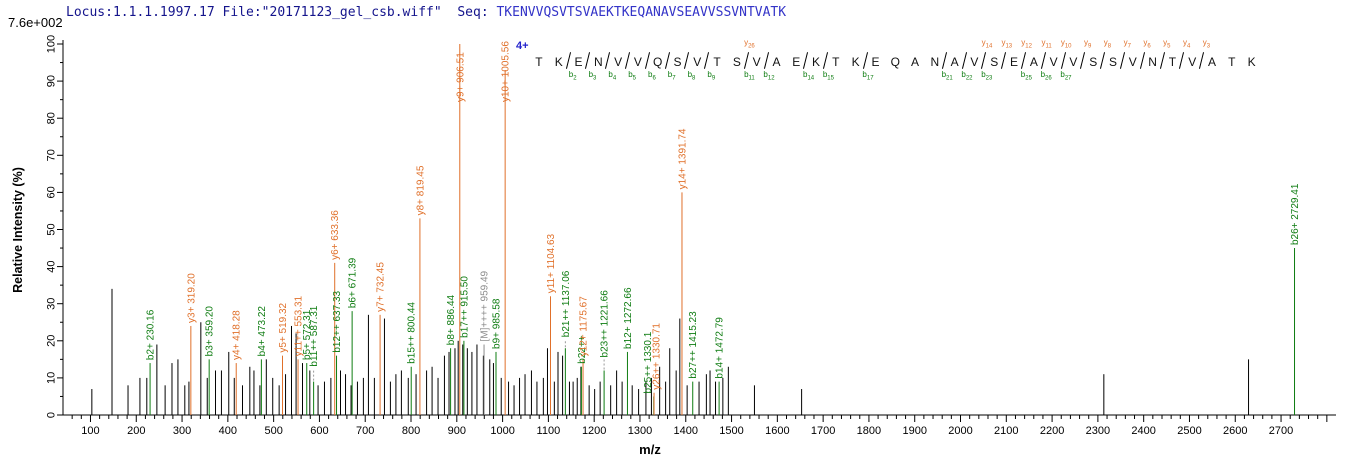 Image resolution: width=1362 pixels, height=473 pixels. I want to click on b-ion-marker: b17, so click(868, 76).